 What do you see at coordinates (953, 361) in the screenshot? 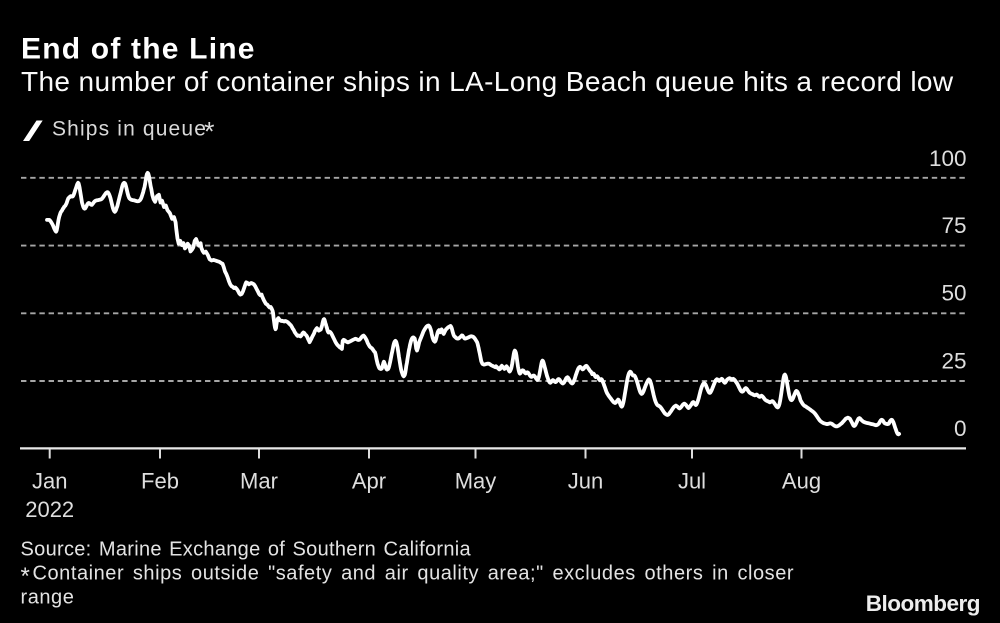
I see `svg-text: 25` at bounding box center [953, 361].